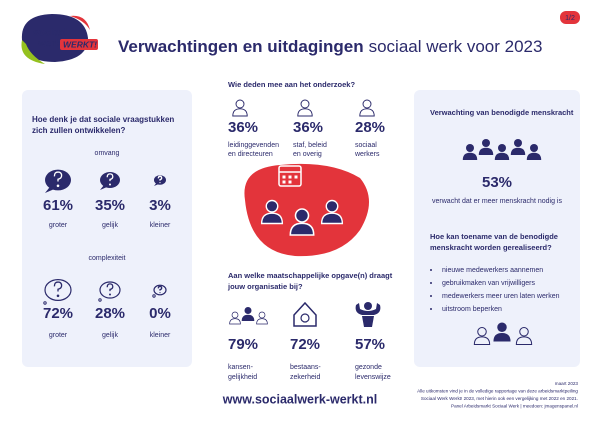 The width and height of the screenshot is (600, 425). What do you see at coordinates (497, 182) in the screenshot?
I see `percentage: 53%` at bounding box center [497, 182].